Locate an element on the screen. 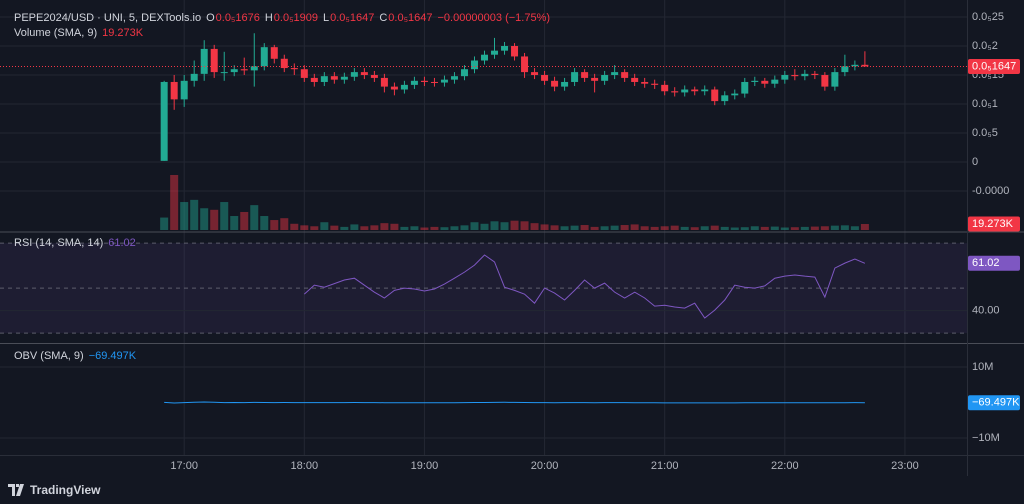 The width and height of the screenshot is (1024, 504). volume-legend: Volume (SMA, 9) 19.273K is located at coordinates (78, 33).